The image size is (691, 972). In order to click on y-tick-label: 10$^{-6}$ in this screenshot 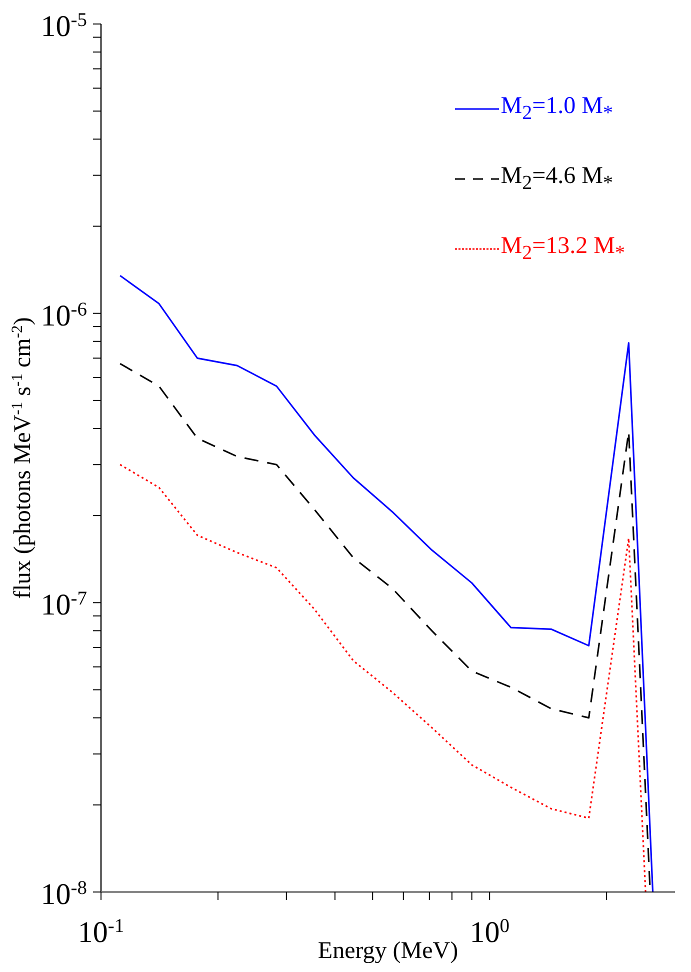, I will do `click(64, 315)`.